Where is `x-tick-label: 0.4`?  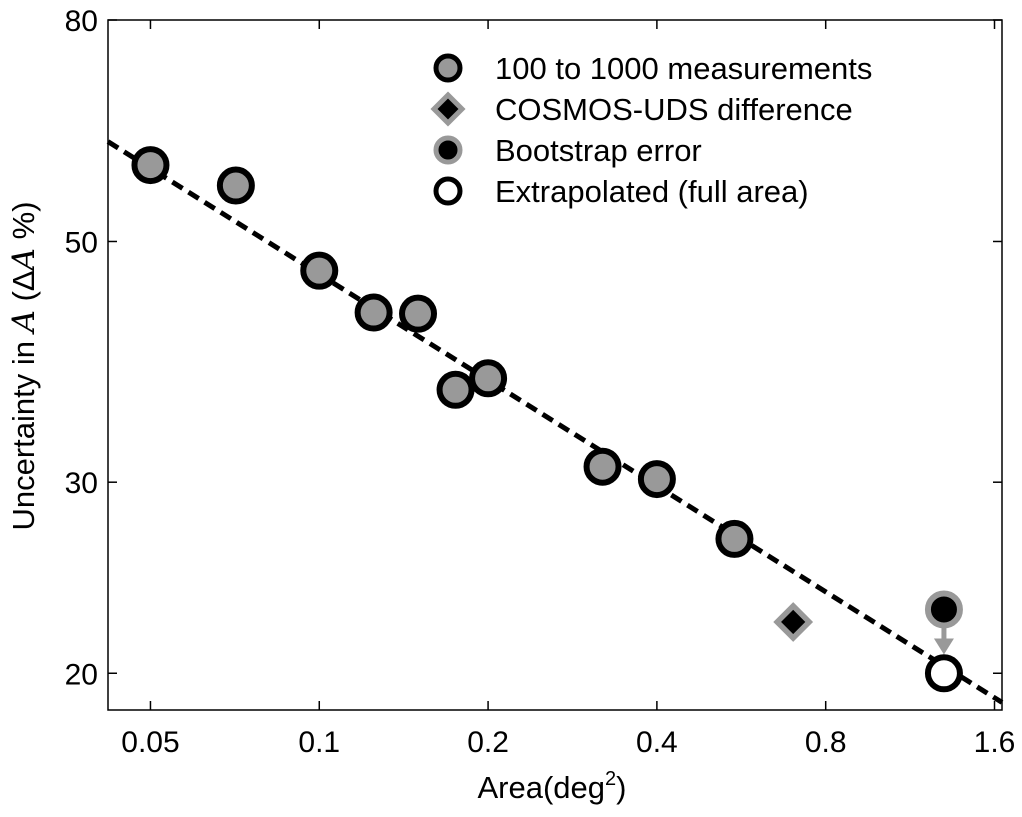
x-tick-label: 0.4 is located at coordinates (657, 742).